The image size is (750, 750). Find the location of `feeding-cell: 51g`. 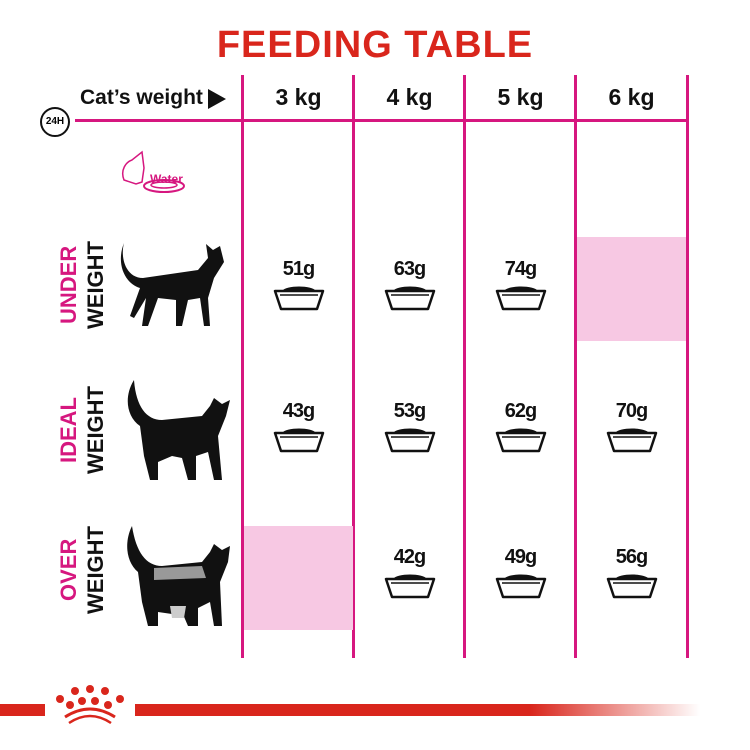

feeding-cell: 51g is located at coordinates (298, 285).